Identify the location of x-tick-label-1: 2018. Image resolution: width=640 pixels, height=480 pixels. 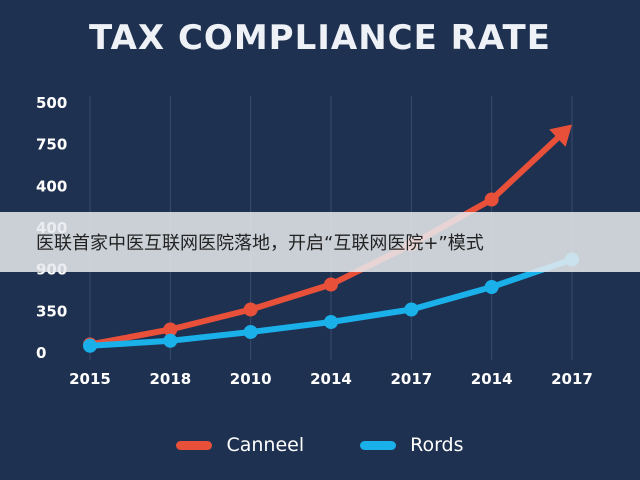
(170, 379).